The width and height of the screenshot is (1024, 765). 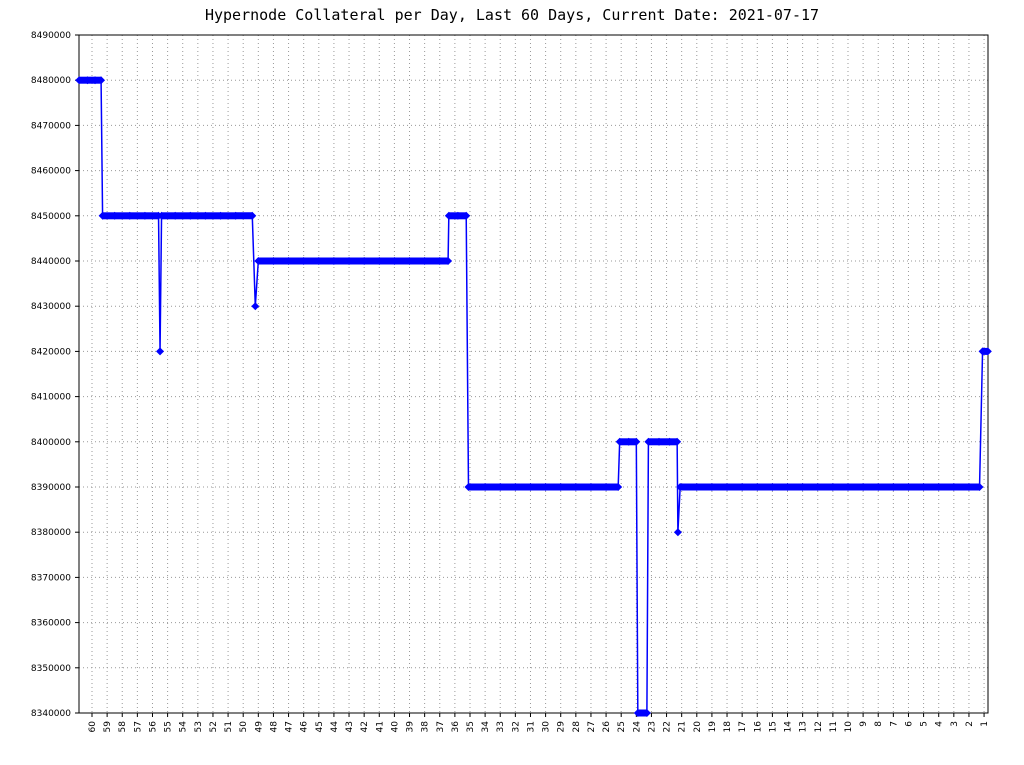 What do you see at coordinates (531, 726) in the screenshot?
I see `x-tick-label: 31` at bounding box center [531, 726].